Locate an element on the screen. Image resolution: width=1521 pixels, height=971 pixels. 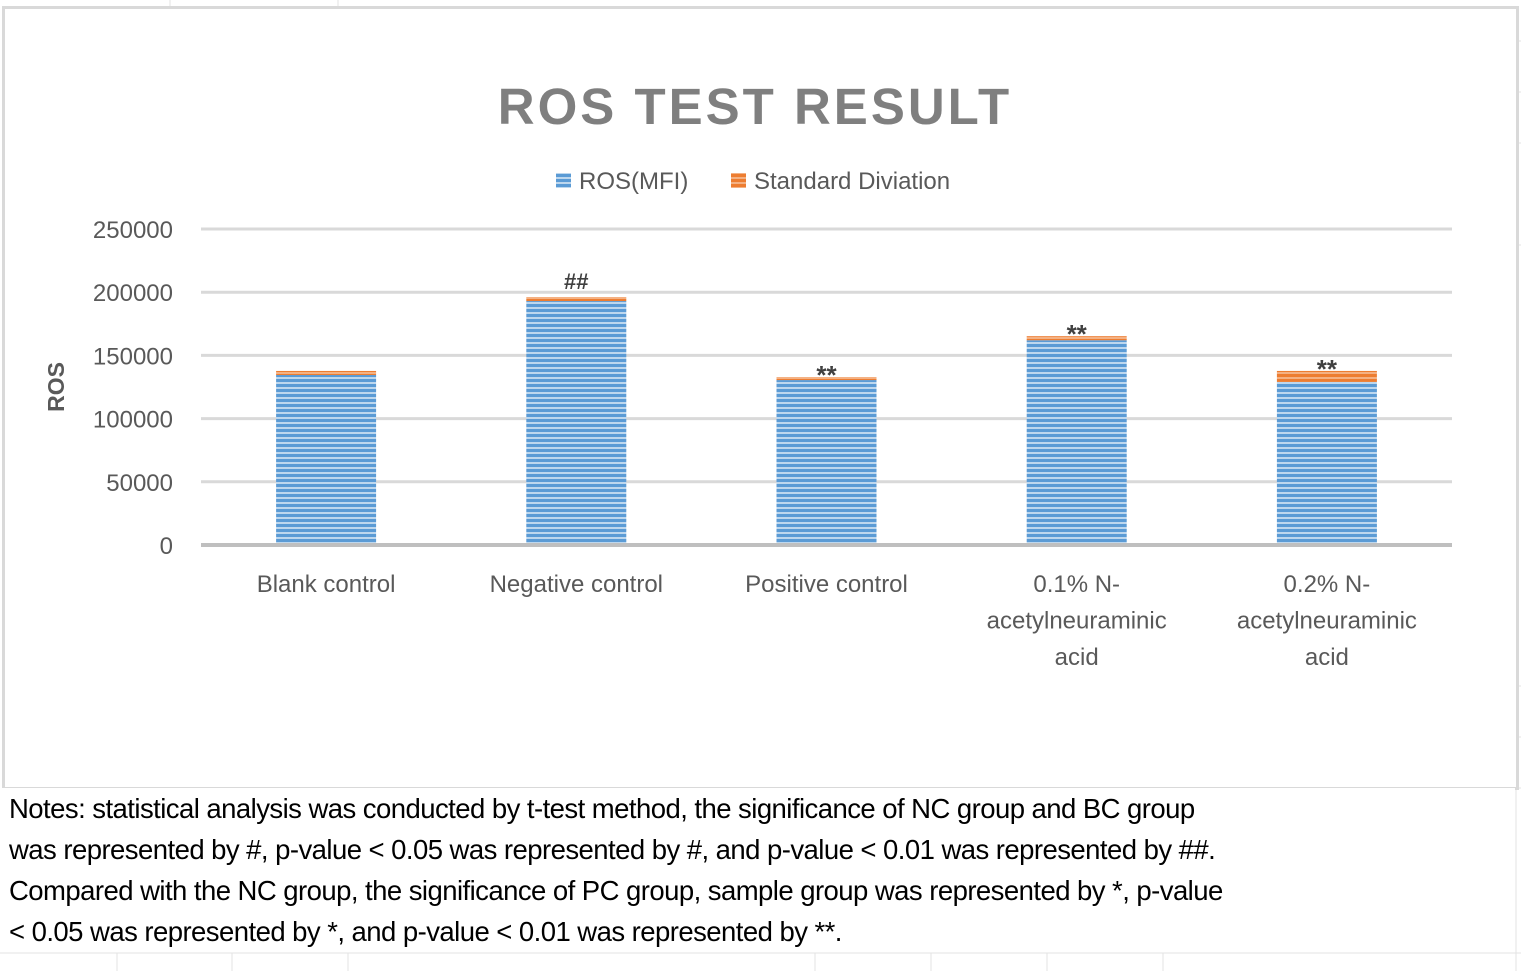
y-tick-label: 250000 is located at coordinates (133, 230).